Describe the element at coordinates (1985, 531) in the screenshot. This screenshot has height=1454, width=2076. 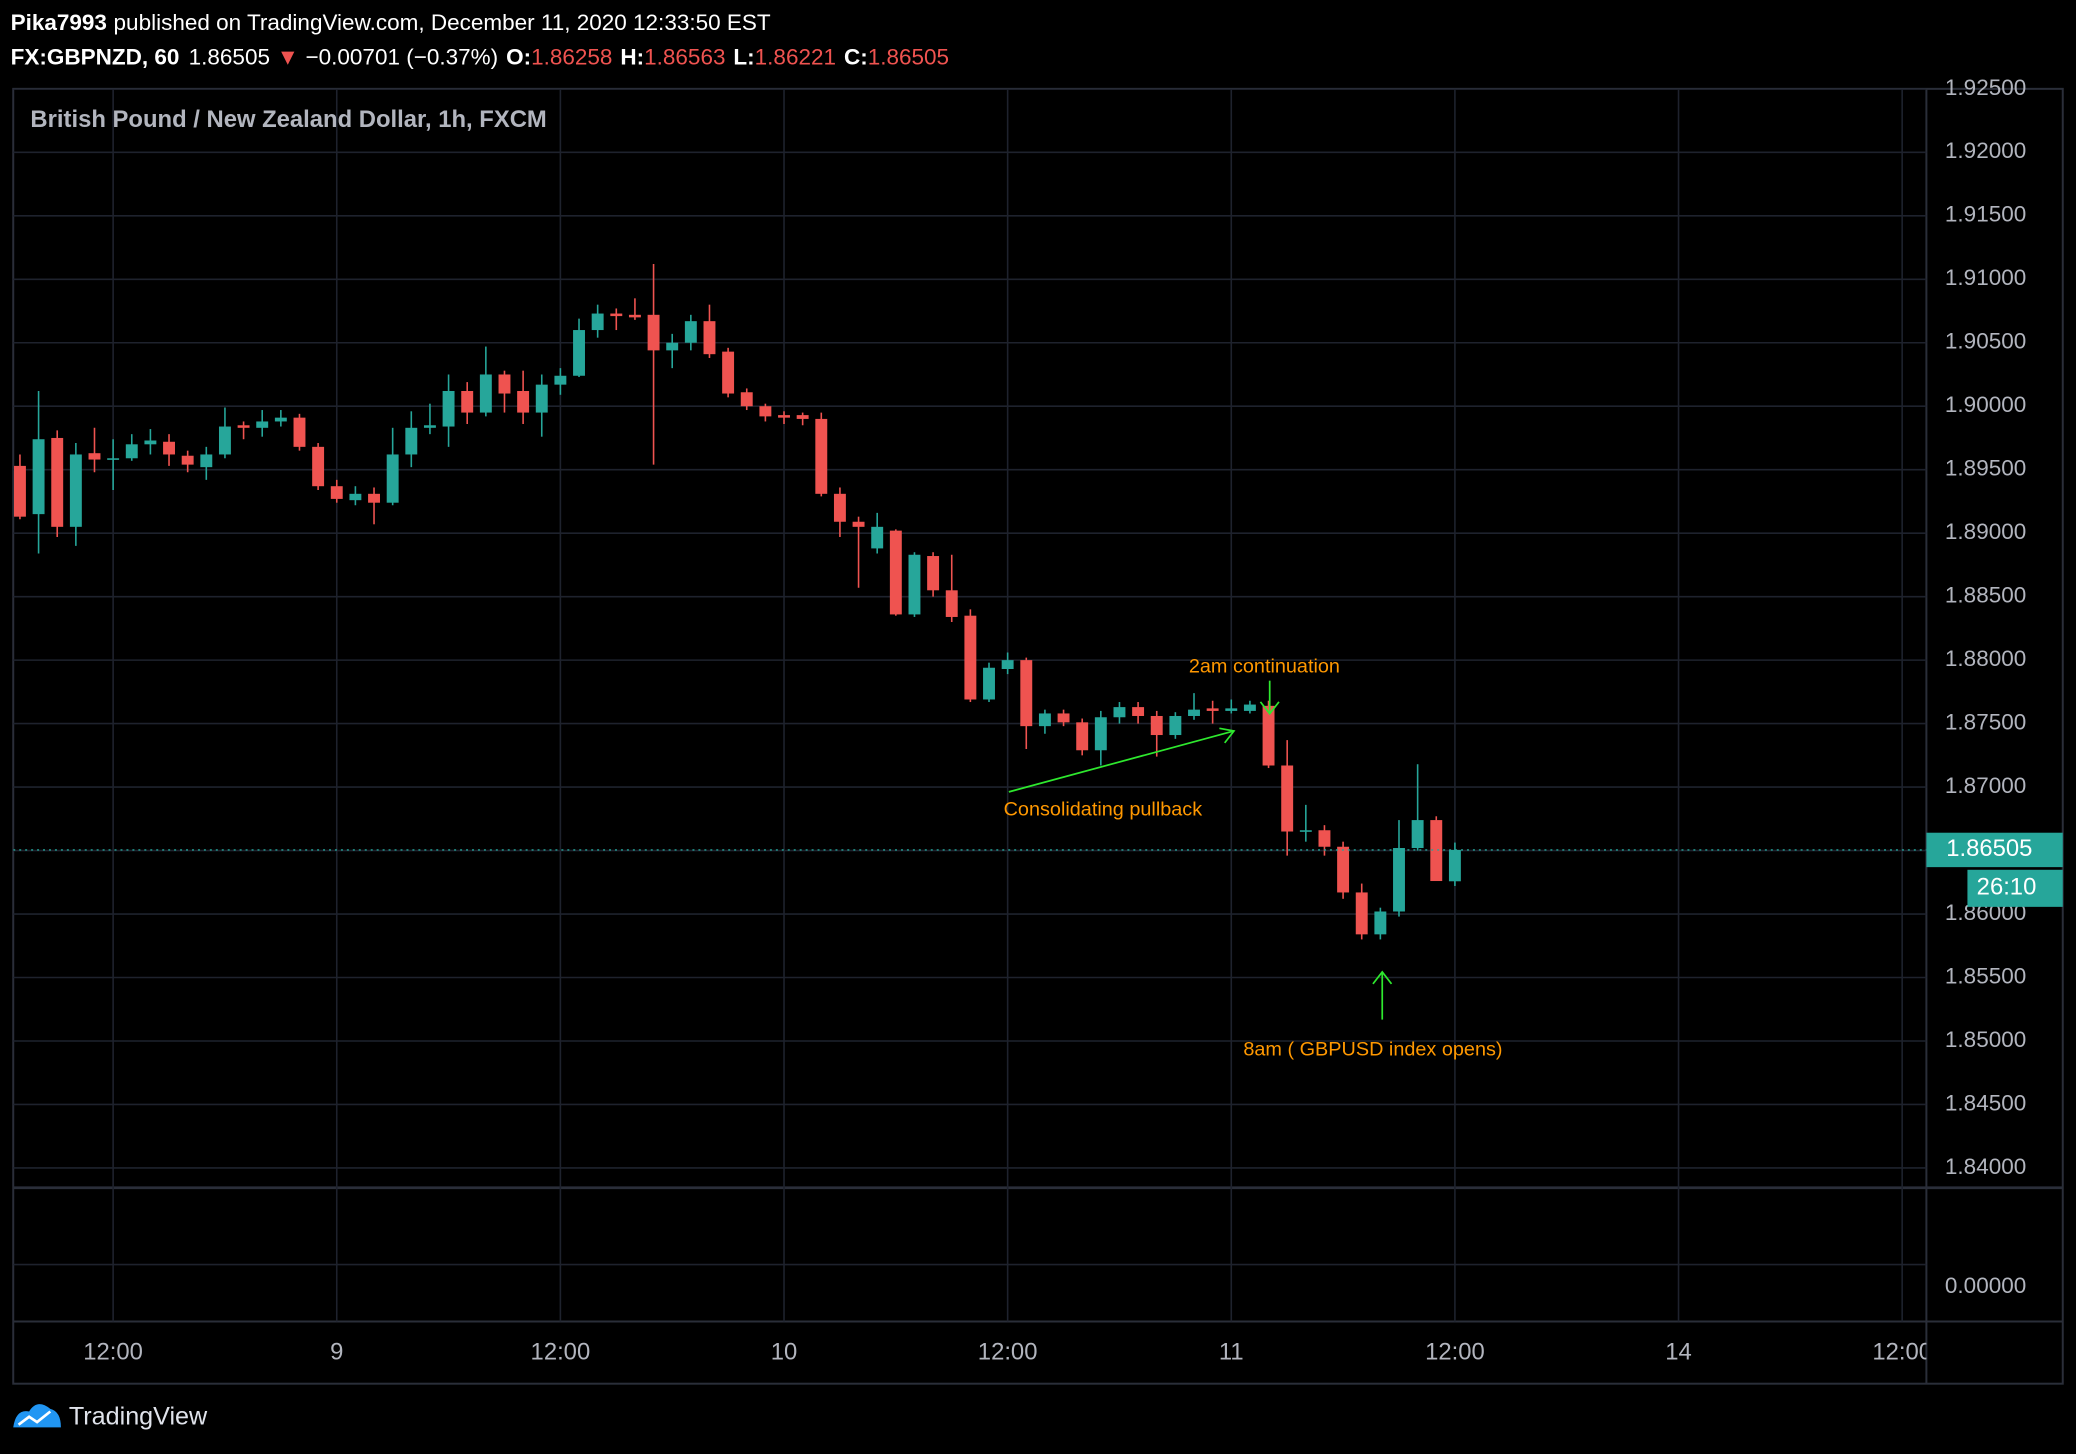
I see `y-tick-label: 1.89000` at that location.